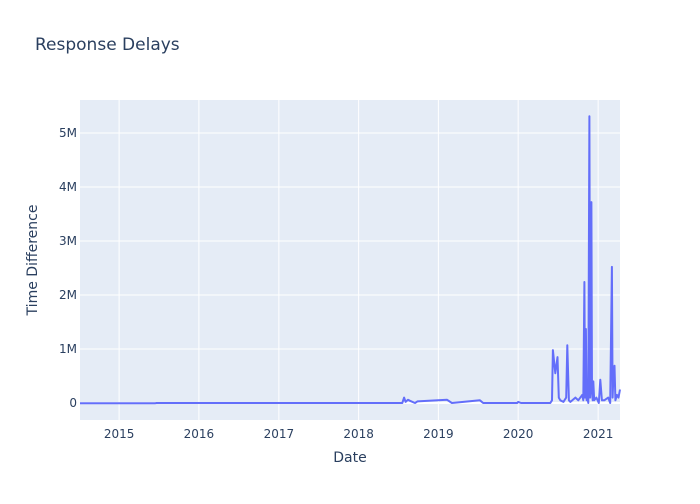 The image size is (700, 504). Describe the element at coordinates (598, 434) in the screenshot. I see `x-tick-label: 2021` at that location.